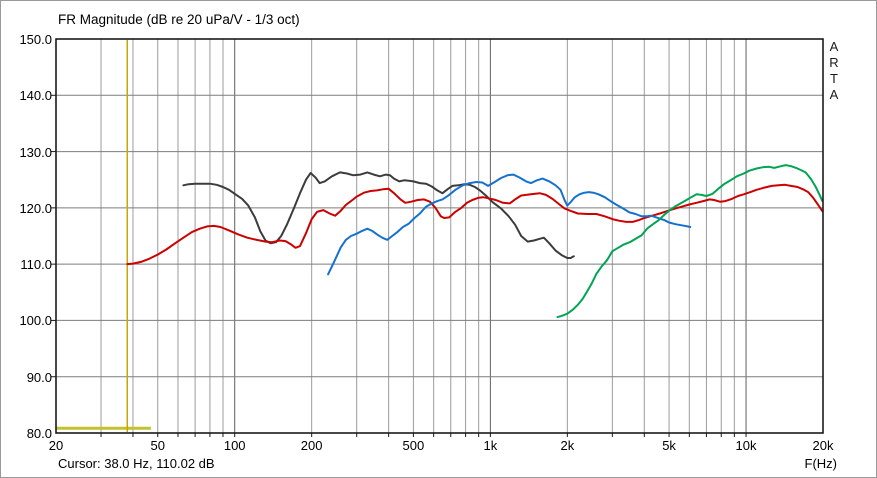 This screenshot has width=877, height=478. Describe the element at coordinates (821, 463) in the screenshot. I see `x-axis-unit-label: F(Hz)` at that location.